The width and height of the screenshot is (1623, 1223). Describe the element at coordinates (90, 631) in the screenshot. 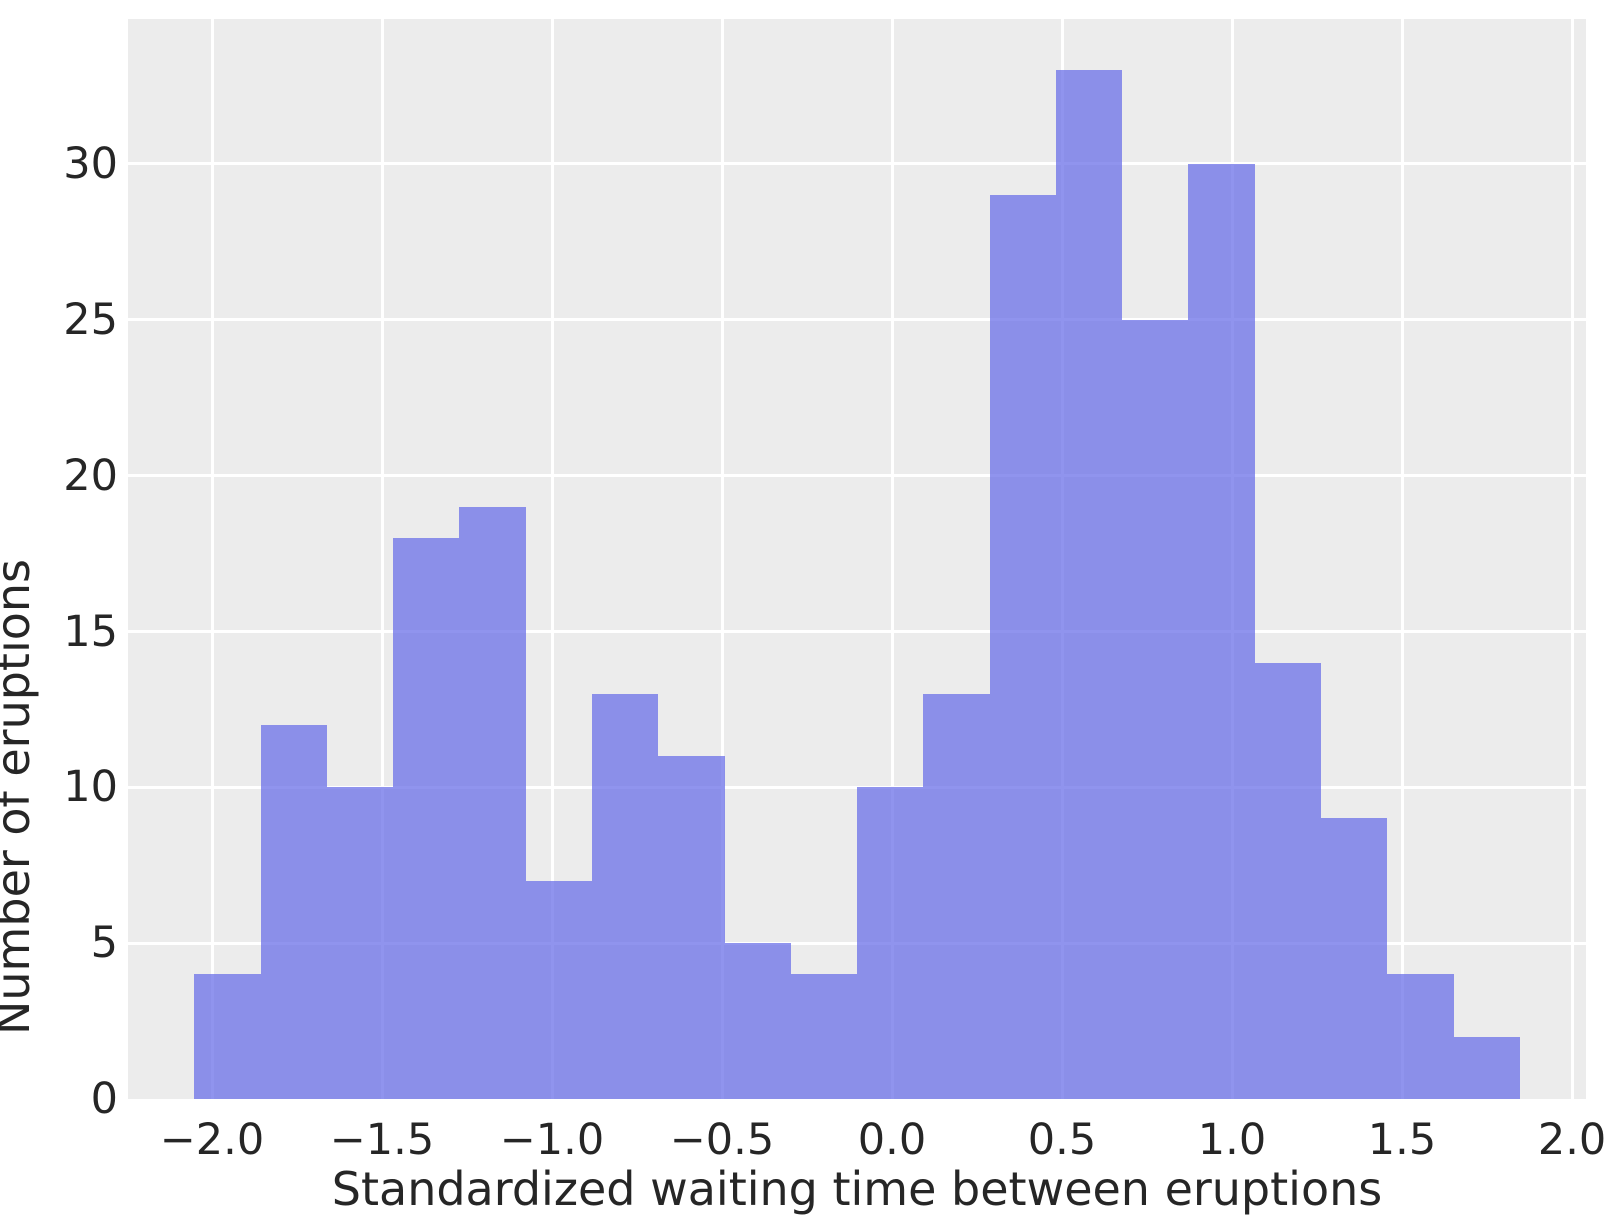

I see `y-tick-label: 15` at that location.